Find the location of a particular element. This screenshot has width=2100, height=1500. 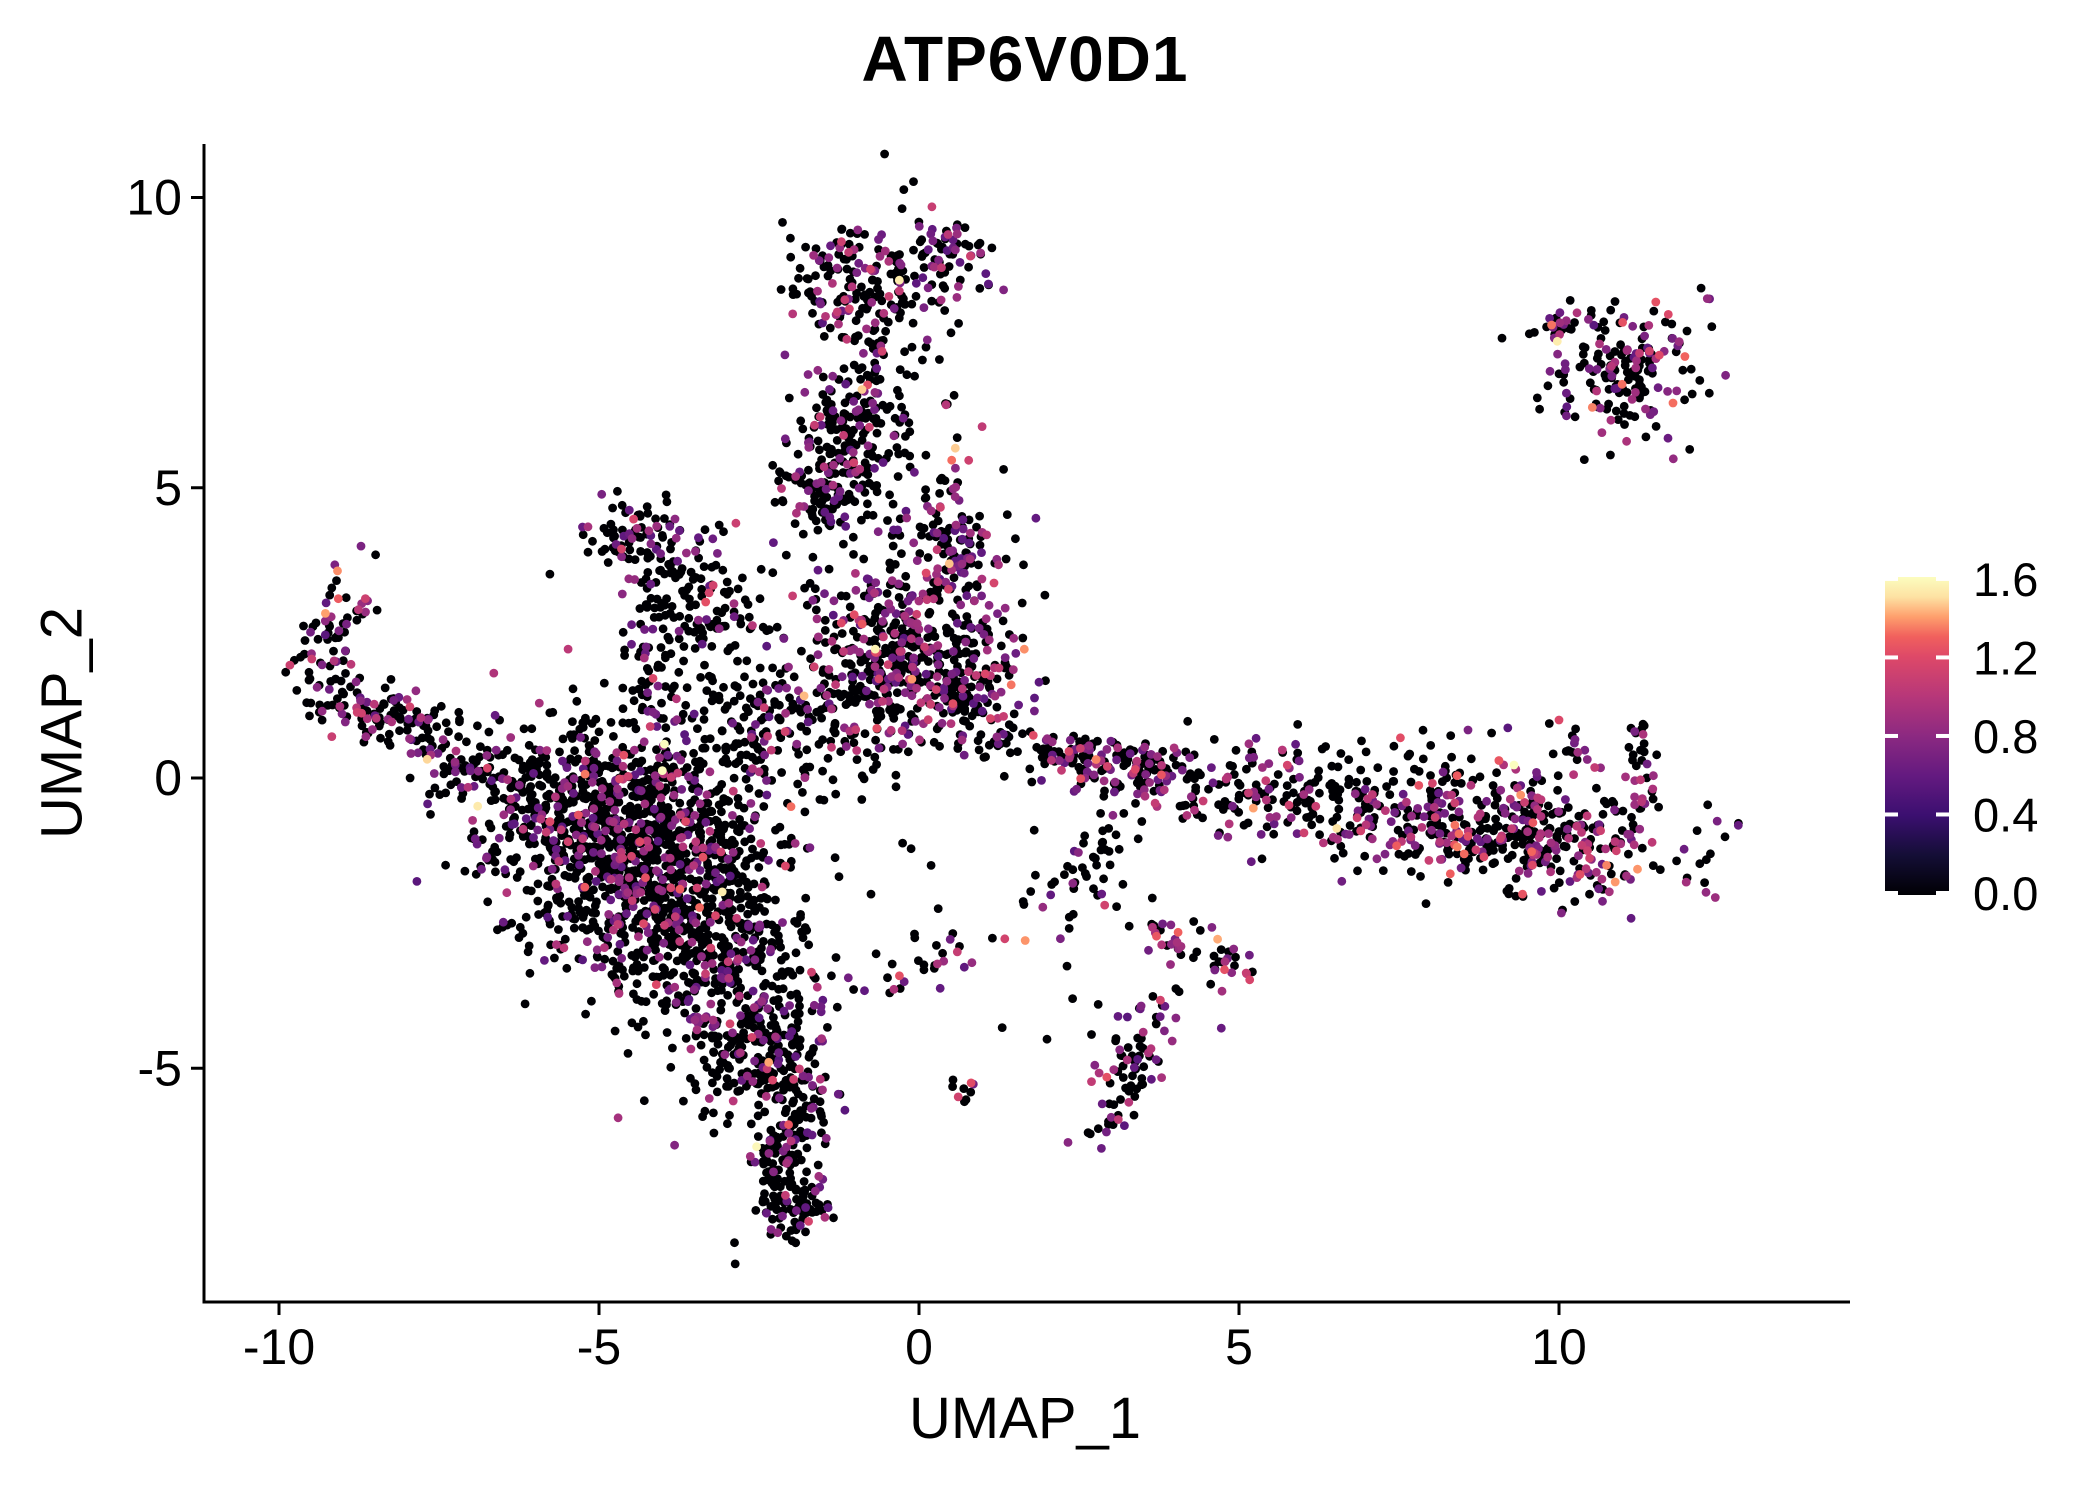

y-tick-label: 10 is located at coordinates (154, 198).